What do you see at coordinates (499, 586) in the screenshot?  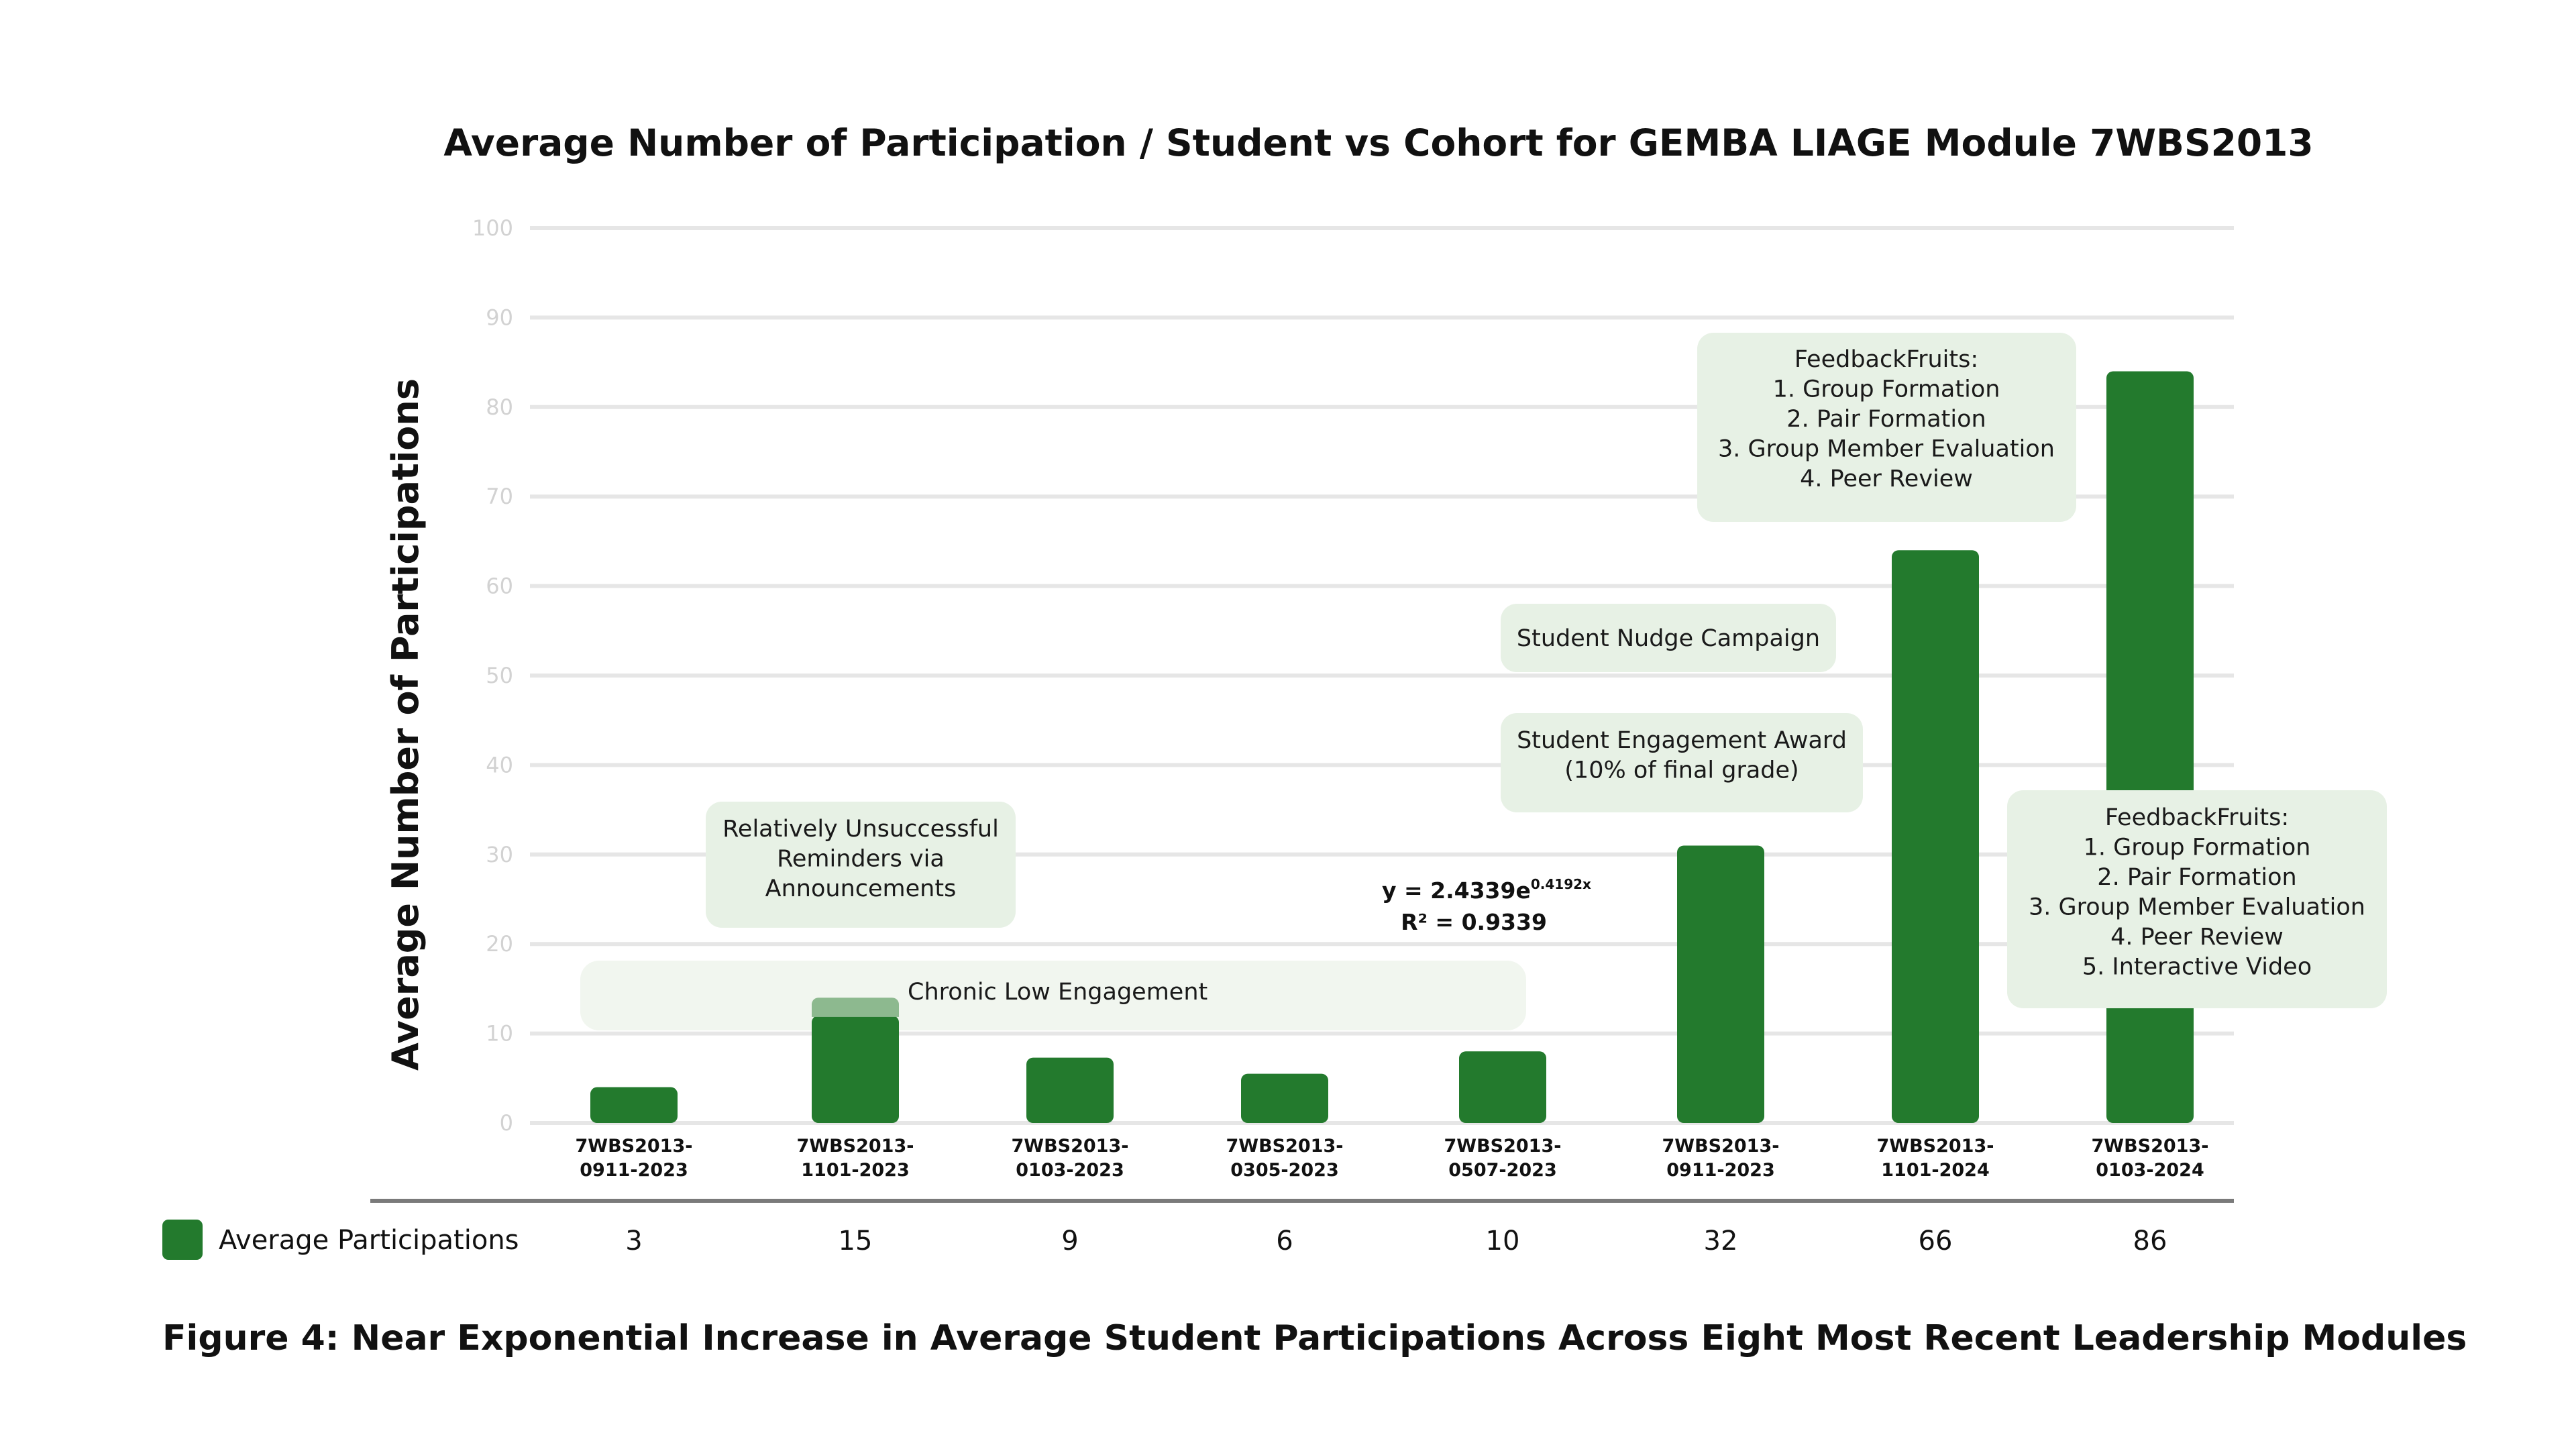 I see `y-tick-label: 60` at bounding box center [499, 586].